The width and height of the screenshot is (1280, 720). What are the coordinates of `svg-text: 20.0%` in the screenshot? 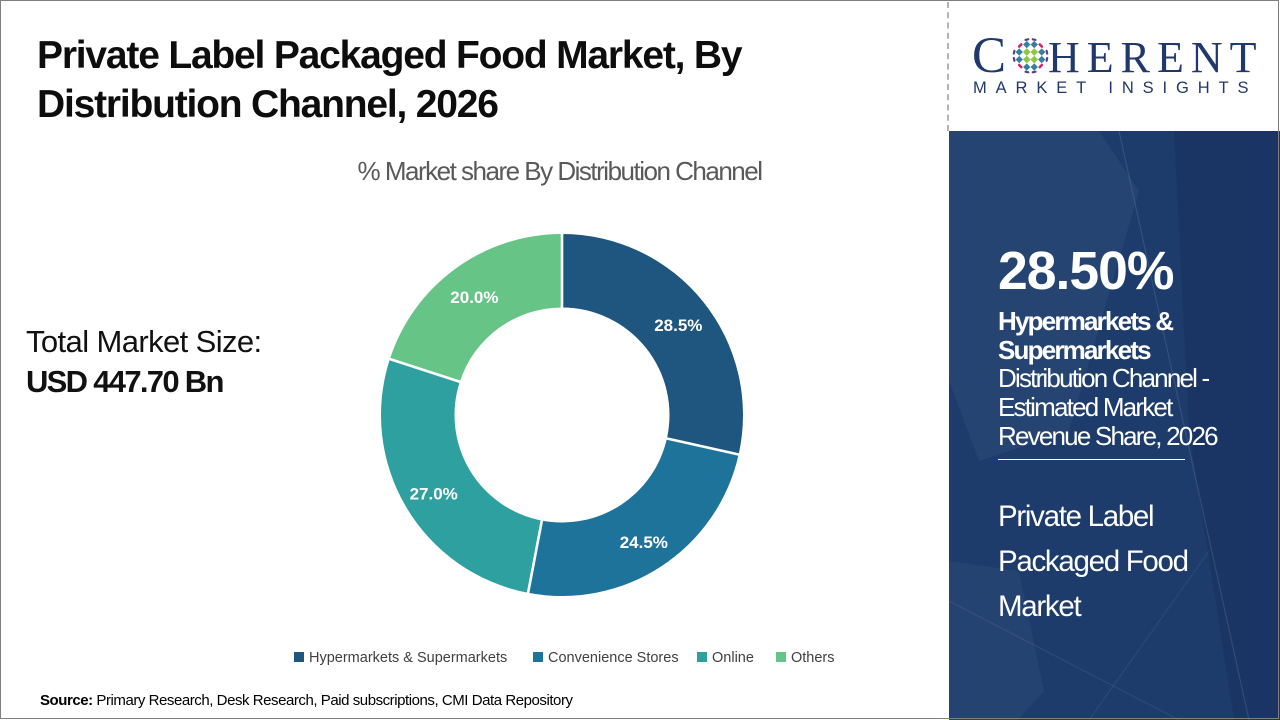 It's located at (474, 297).